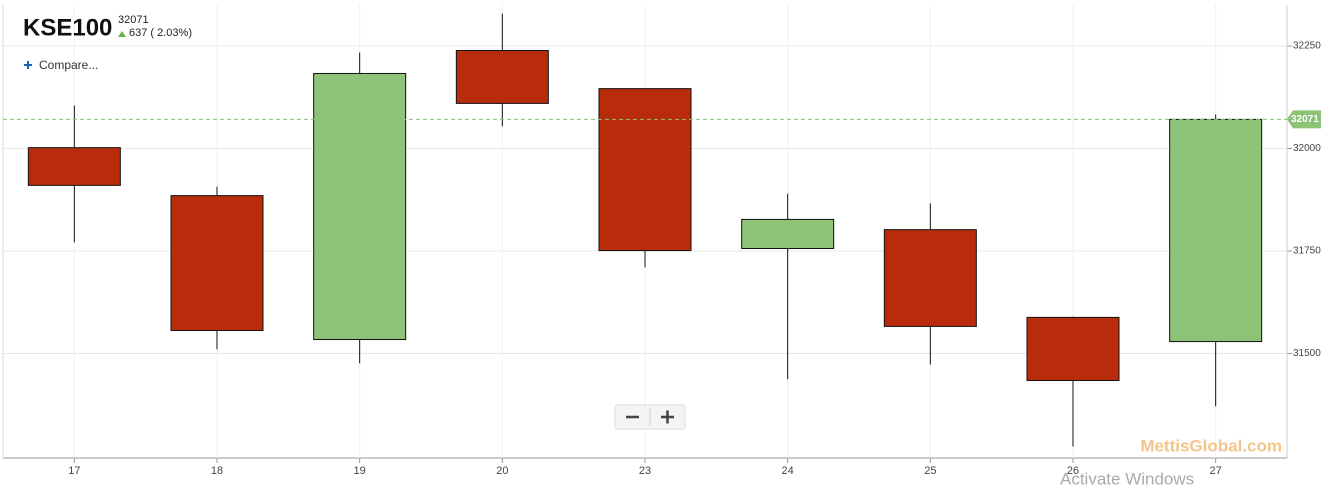  I want to click on last-price: 32071, so click(133, 20).